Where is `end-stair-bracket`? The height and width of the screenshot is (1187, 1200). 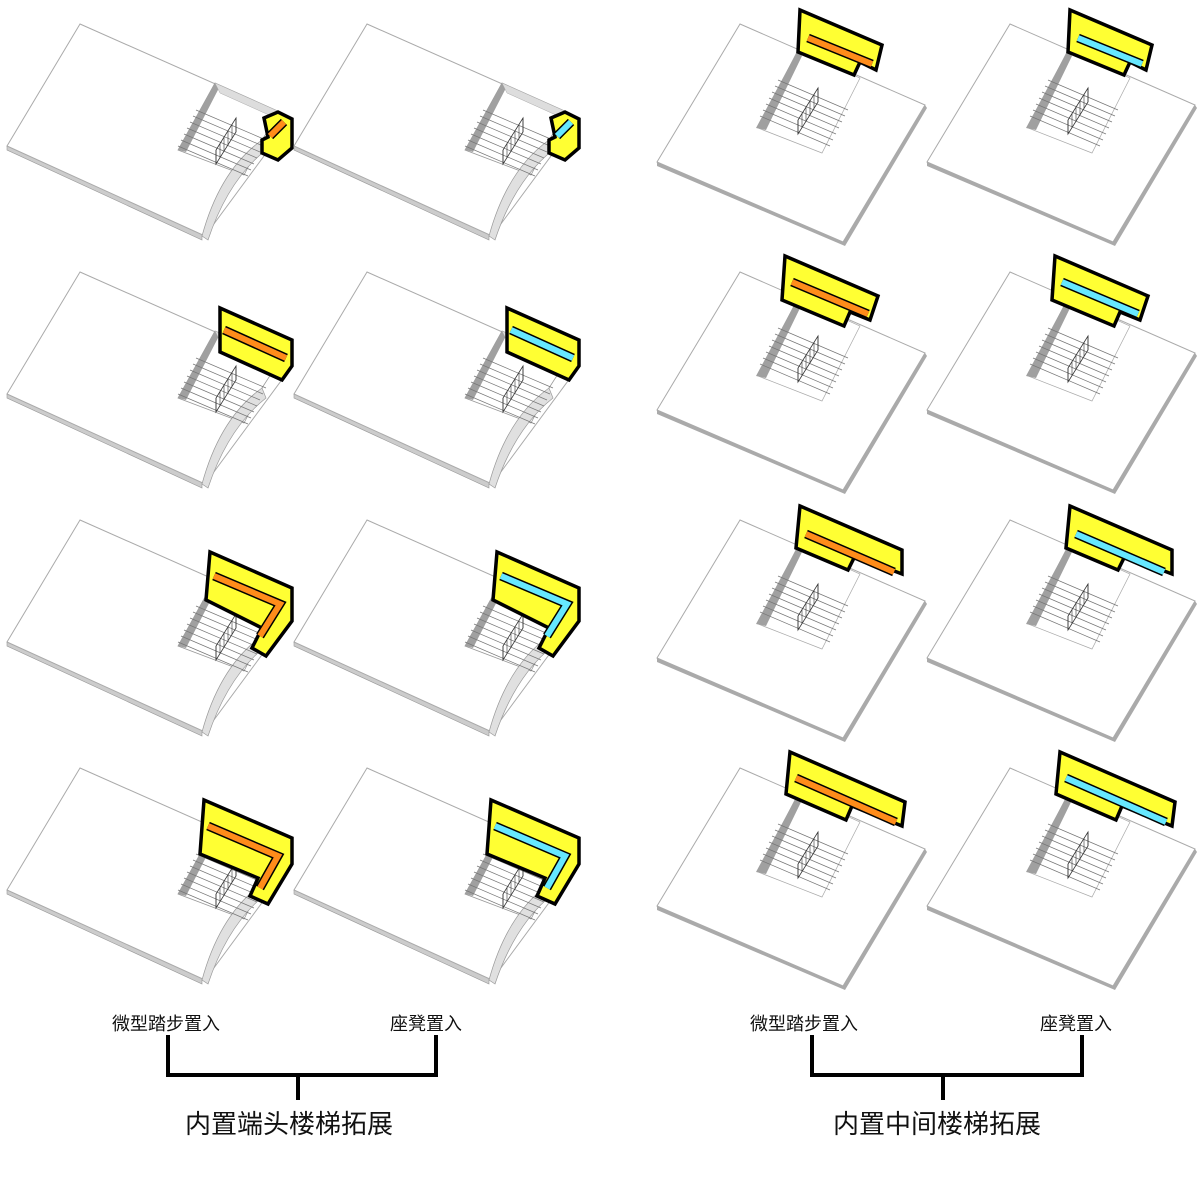 end-stair-bracket is located at coordinates (302, 1067).